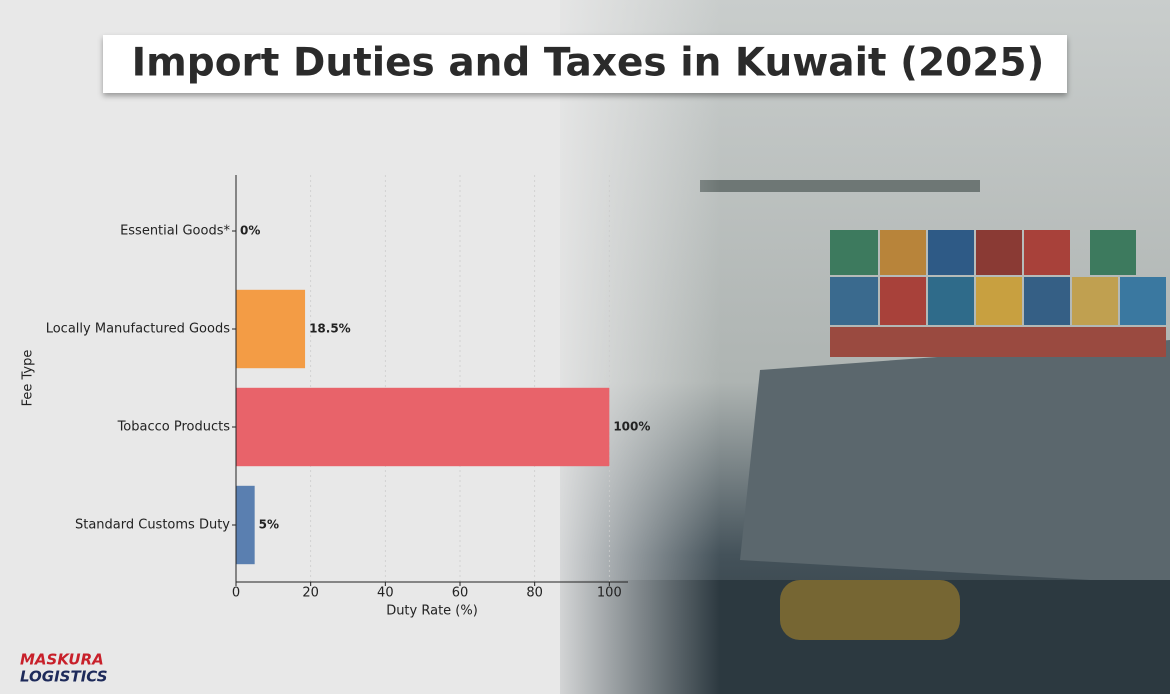 This screenshot has width=1170, height=698. What do you see at coordinates (28, 378) in the screenshot?
I see `y-axis-label: Fee Type` at bounding box center [28, 378].